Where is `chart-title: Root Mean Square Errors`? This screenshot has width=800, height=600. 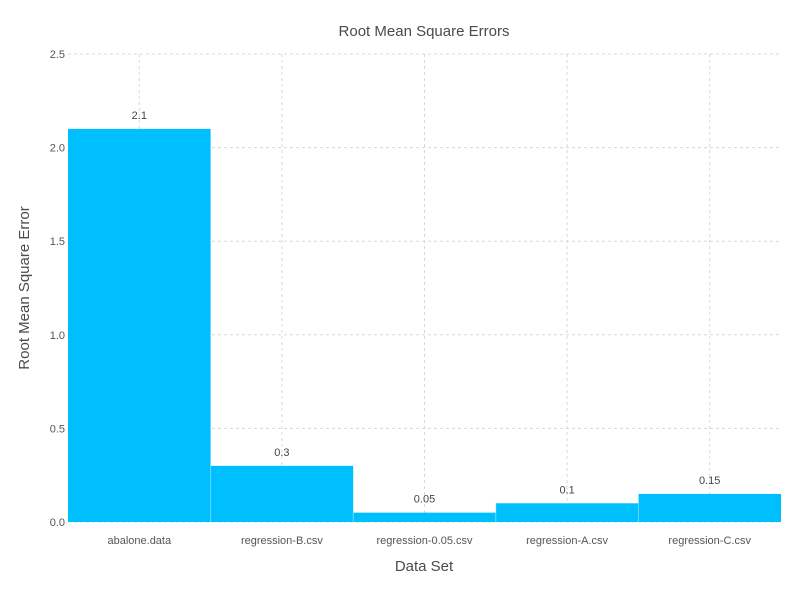 chart-title: Root Mean Square Errors is located at coordinates (424, 31).